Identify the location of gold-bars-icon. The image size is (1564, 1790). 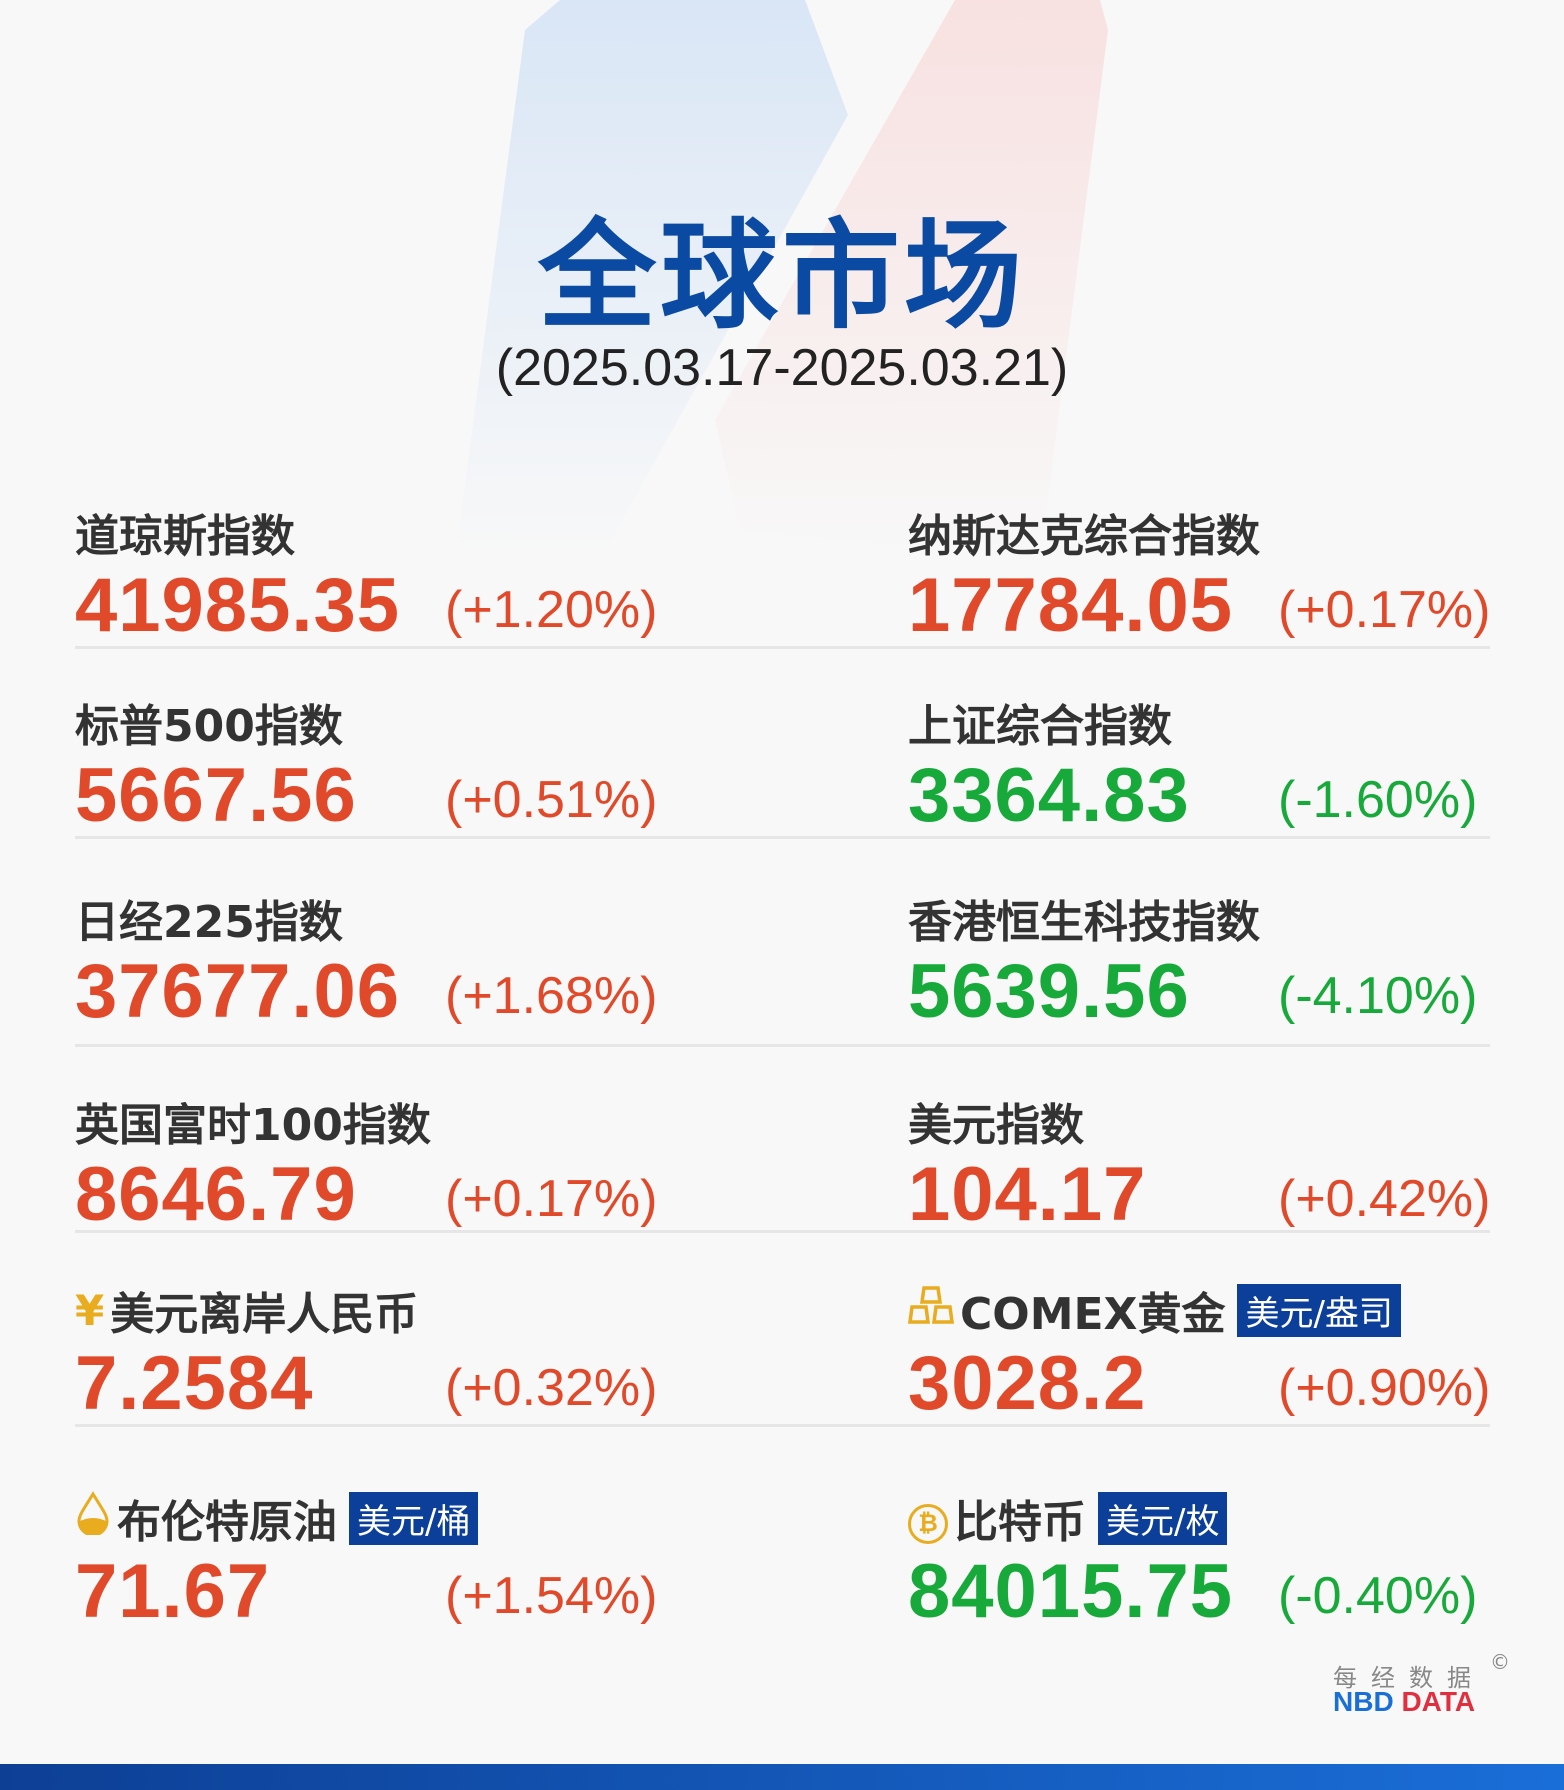
(931, 1310).